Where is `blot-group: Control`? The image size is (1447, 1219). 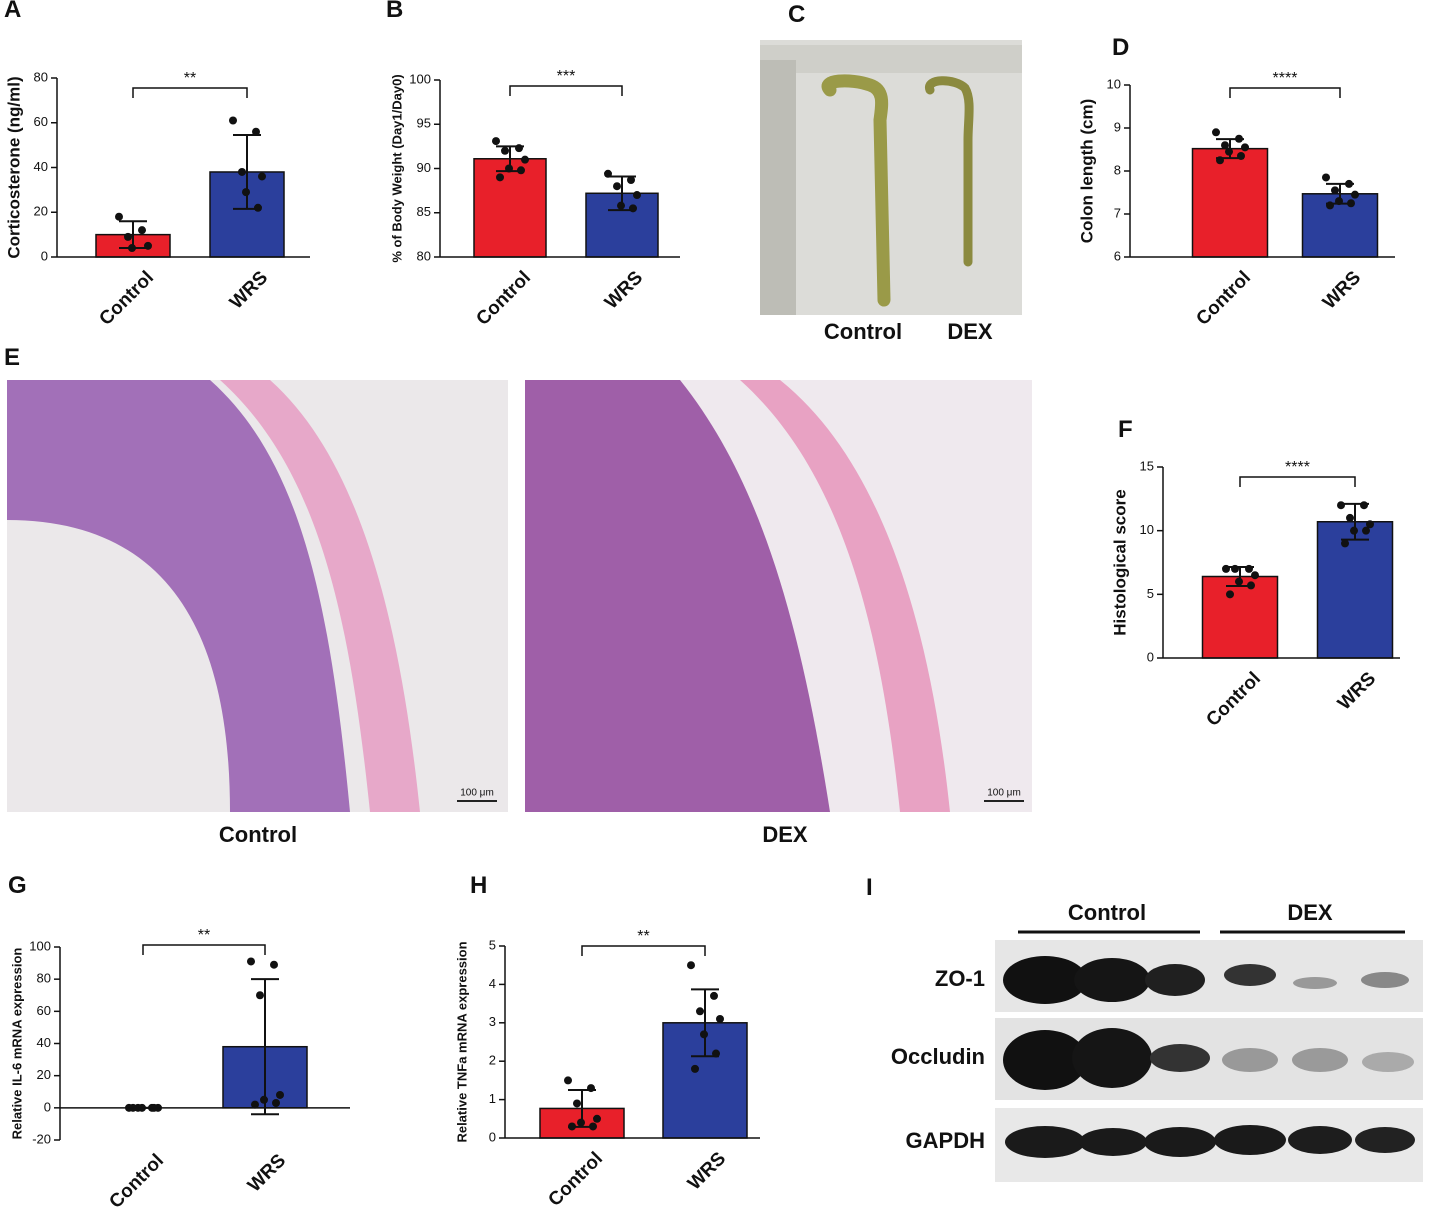
blot-group: Control is located at coordinates (1107, 912).